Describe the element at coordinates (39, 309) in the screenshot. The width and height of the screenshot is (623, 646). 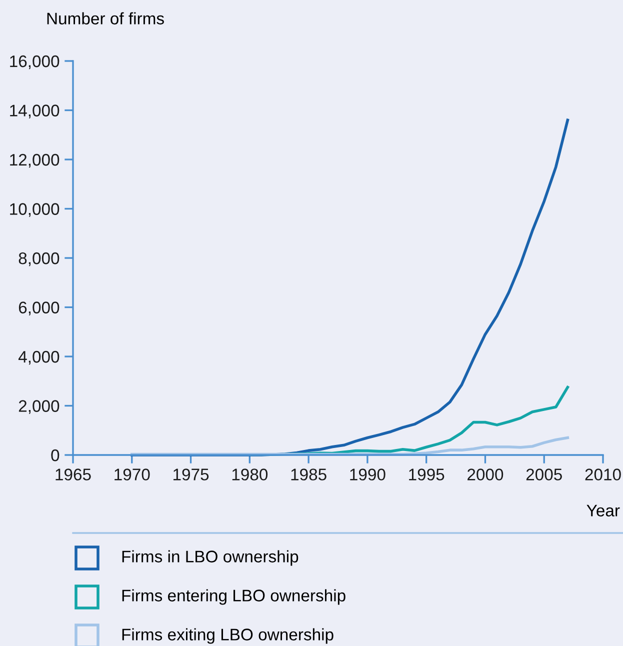
I see `y-tick-label: 6,000` at that location.